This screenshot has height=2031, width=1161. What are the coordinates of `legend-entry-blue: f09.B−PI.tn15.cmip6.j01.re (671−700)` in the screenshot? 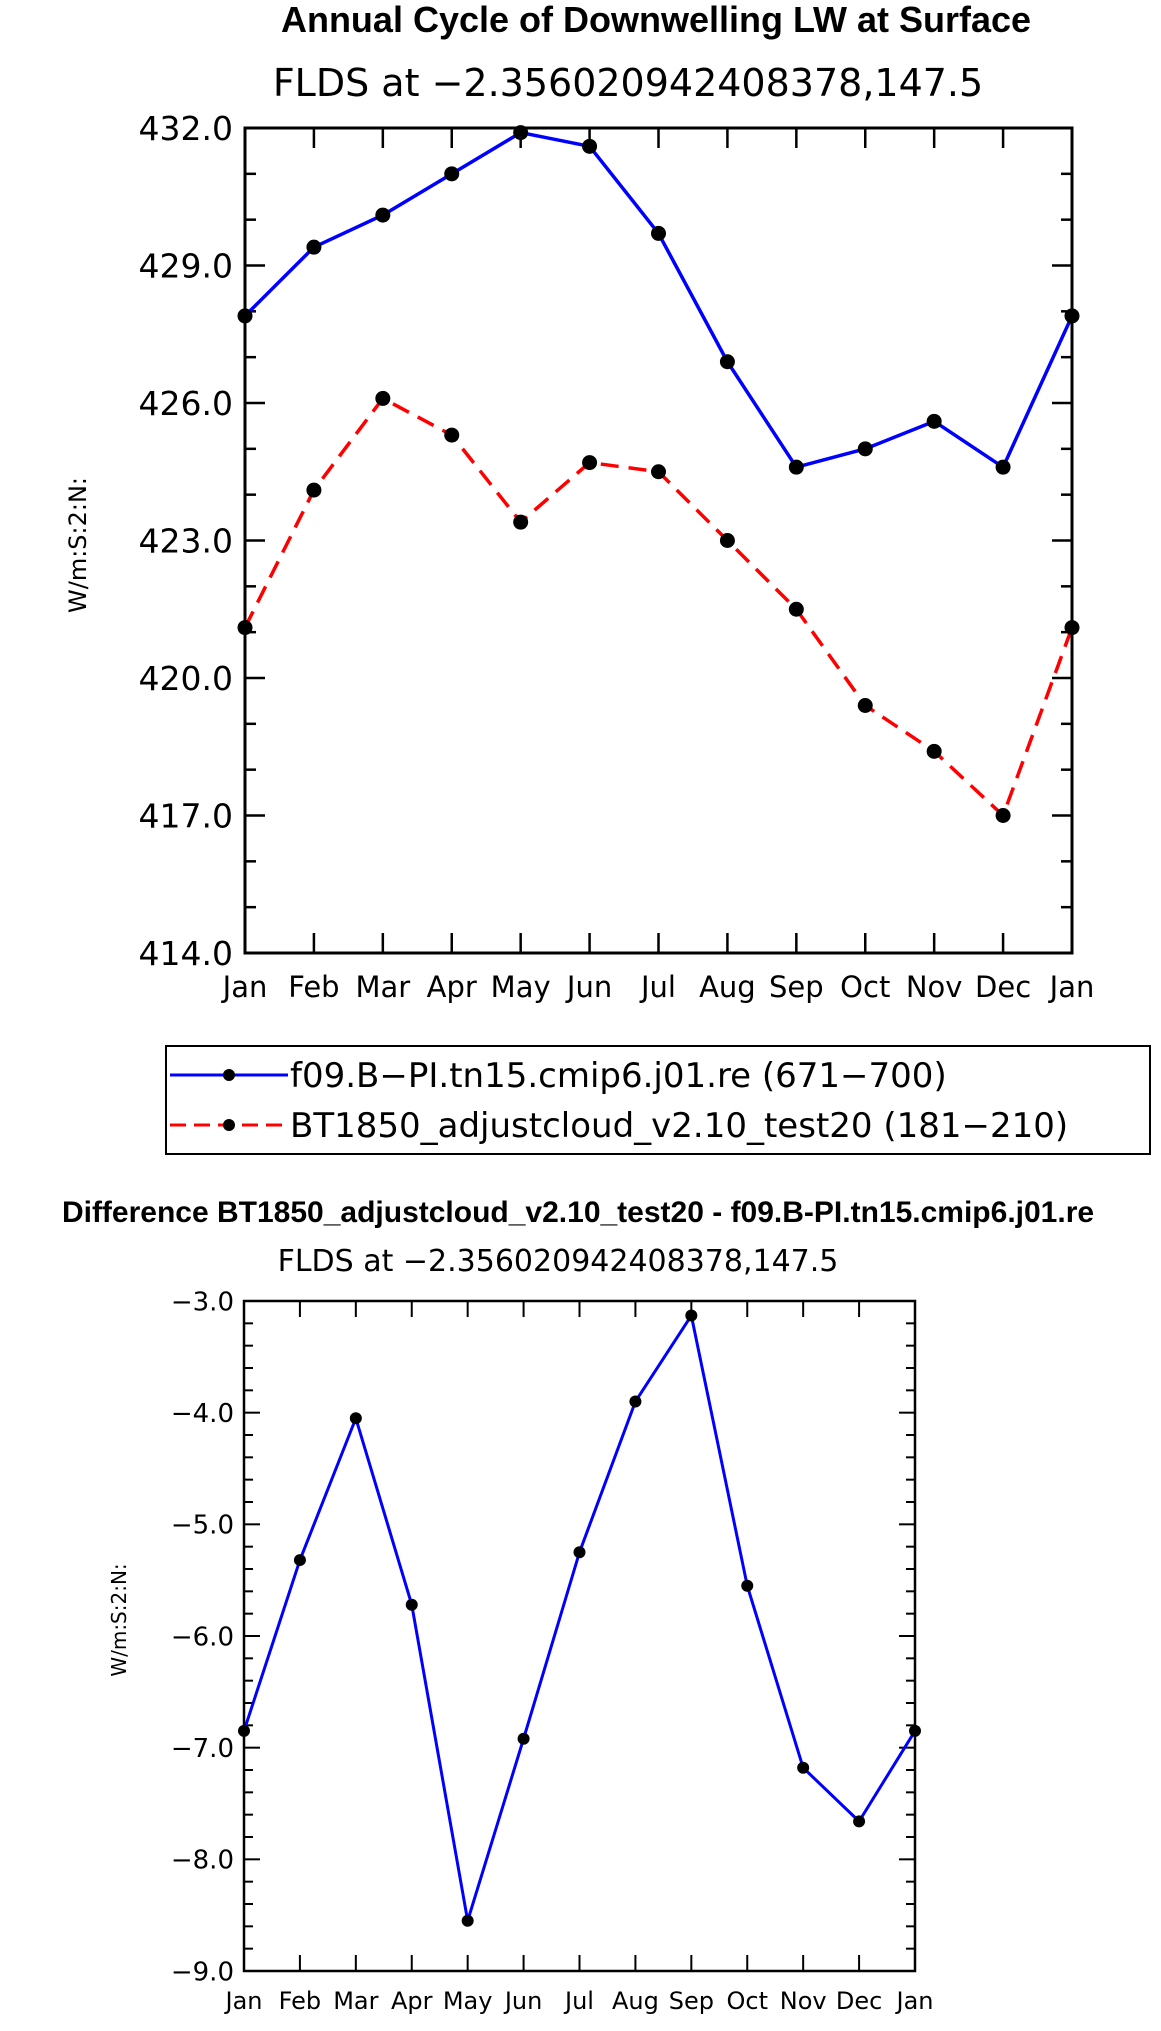 It's located at (558, 1076).